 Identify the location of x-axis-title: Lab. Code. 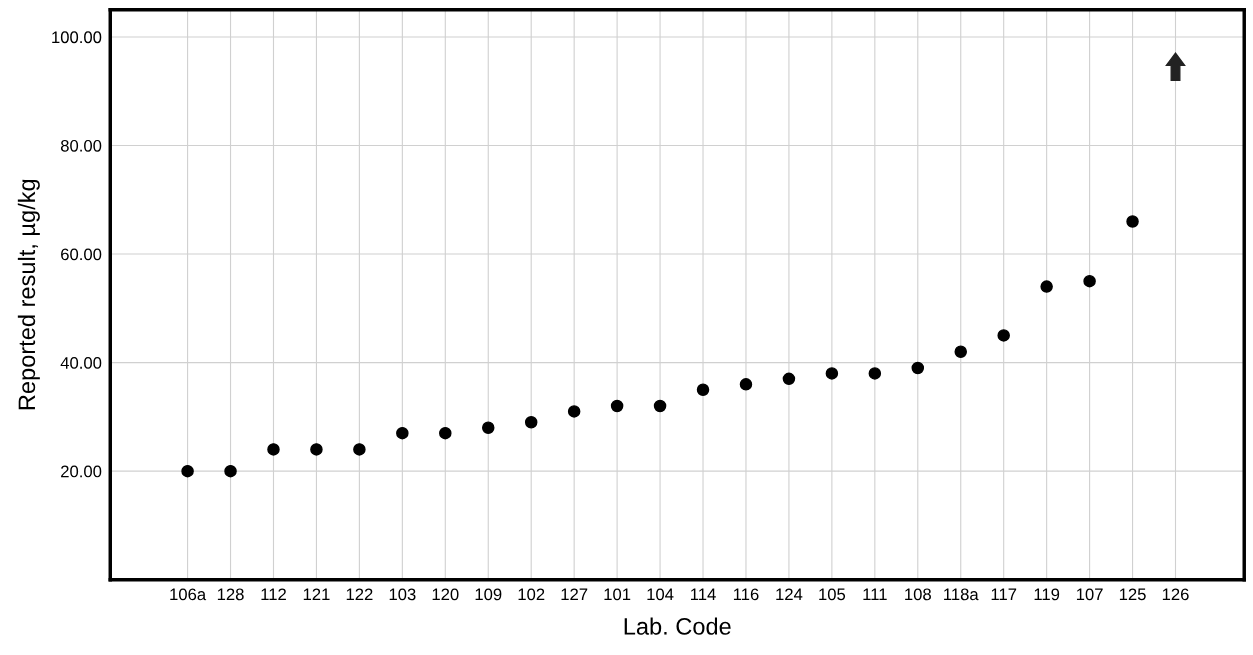
(677, 626).